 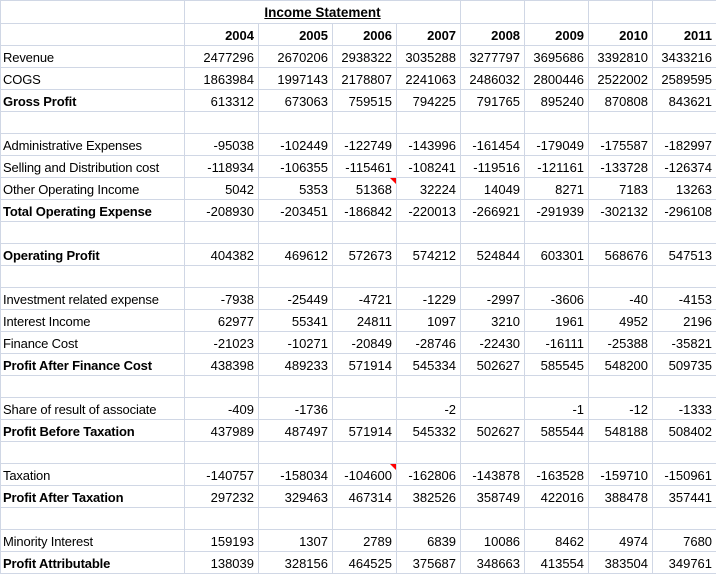 What do you see at coordinates (296, 211) in the screenshot?
I see `value-cell: -203451` at bounding box center [296, 211].